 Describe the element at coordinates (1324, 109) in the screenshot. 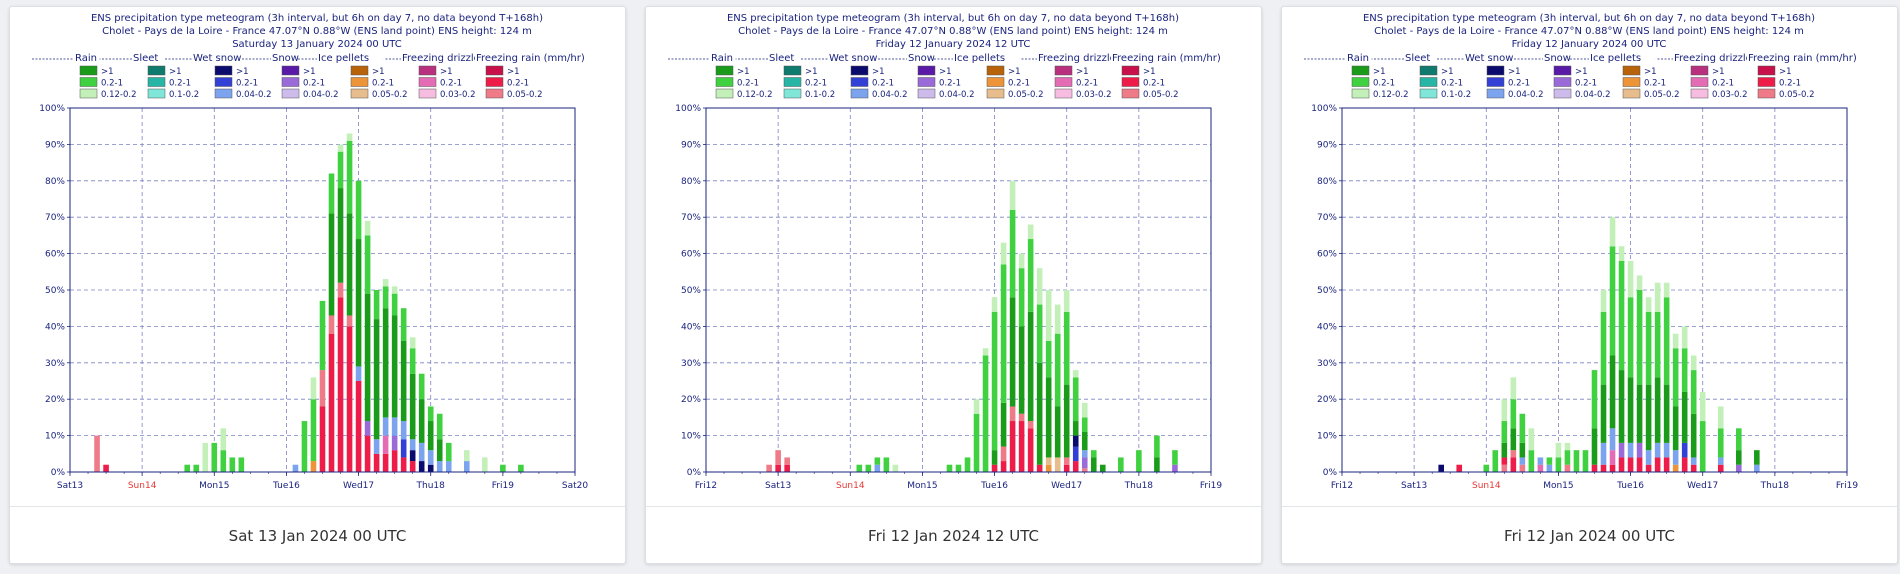

I see `y-tick-label: 100%` at that location.